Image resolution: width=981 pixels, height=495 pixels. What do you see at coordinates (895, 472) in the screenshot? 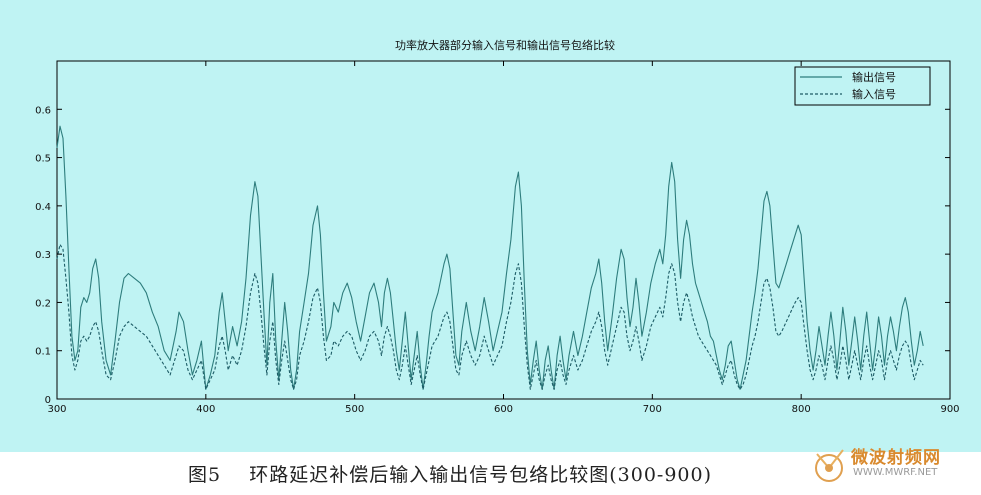
I see `watermark-url: WWW.MWRF.NET` at bounding box center [895, 472].